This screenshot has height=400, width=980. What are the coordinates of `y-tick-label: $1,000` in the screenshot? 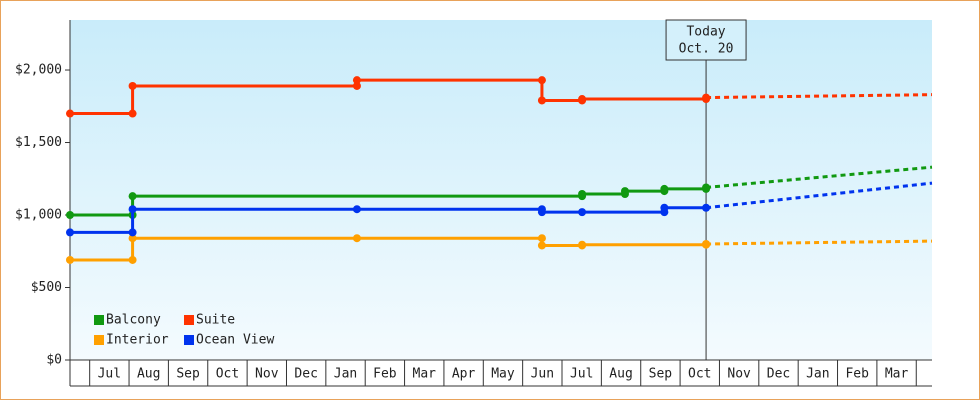 It's located at (38, 215).